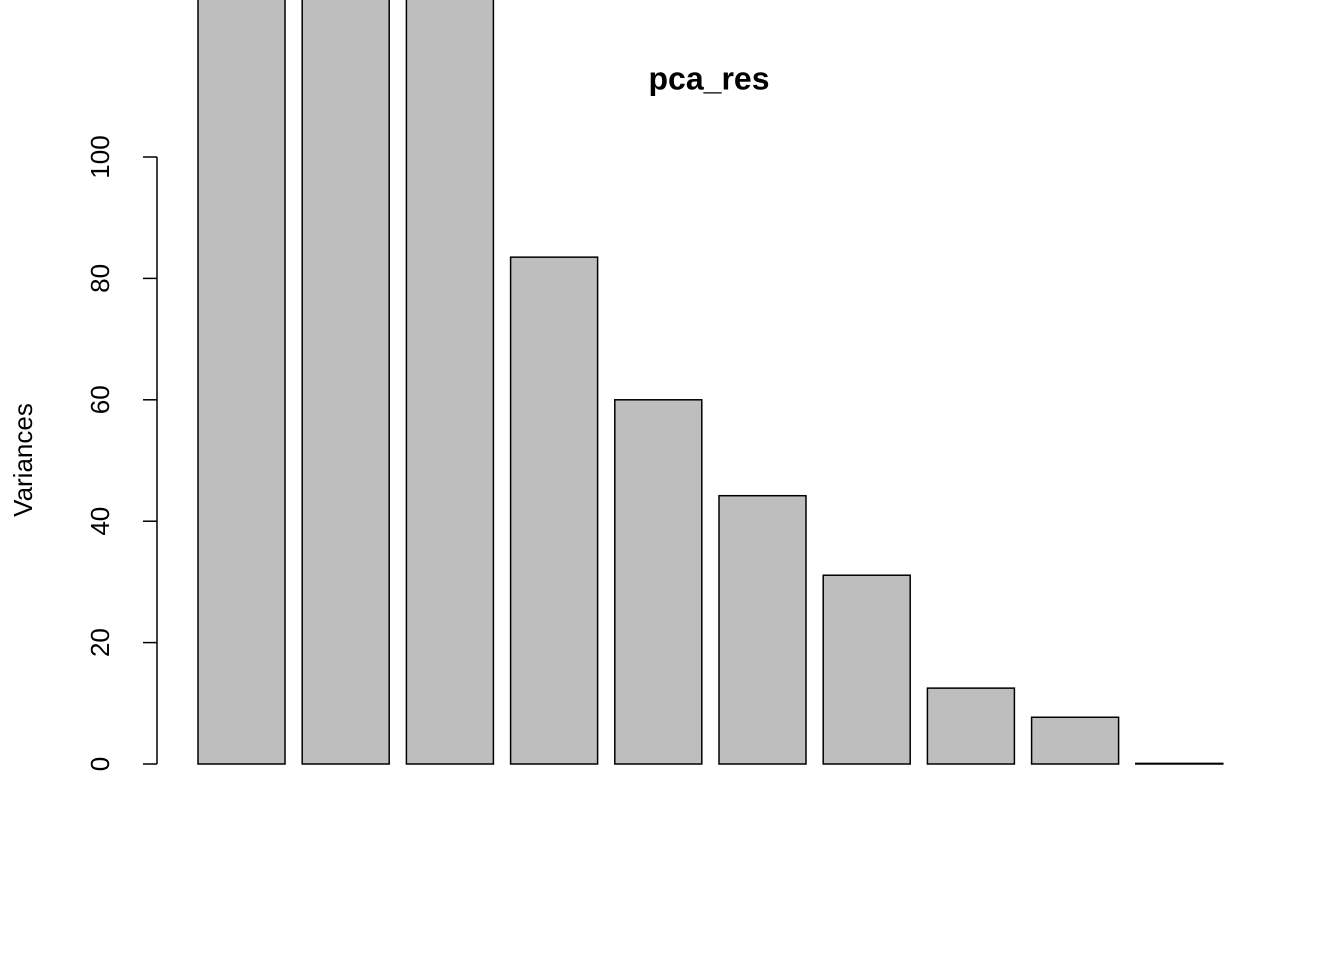  What do you see at coordinates (100, 399) in the screenshot?
I see `y-tick-label: 60` at bounding box center [100, 399].